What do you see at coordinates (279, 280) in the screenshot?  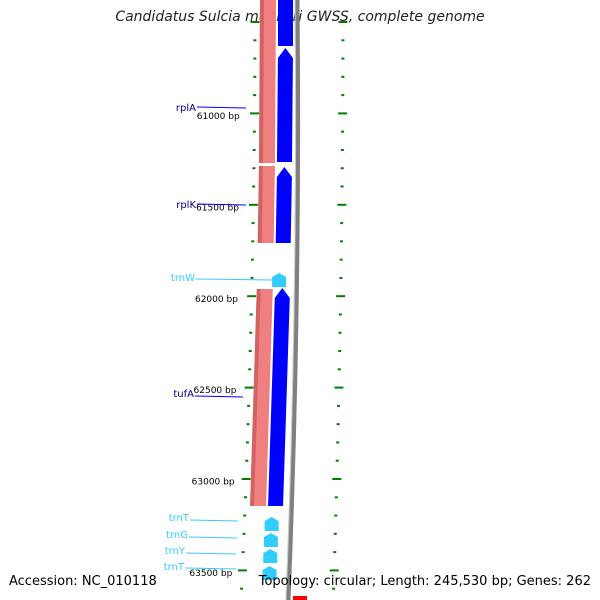 I see `trna-arrow-trnW` at bounding box center [279, 280].